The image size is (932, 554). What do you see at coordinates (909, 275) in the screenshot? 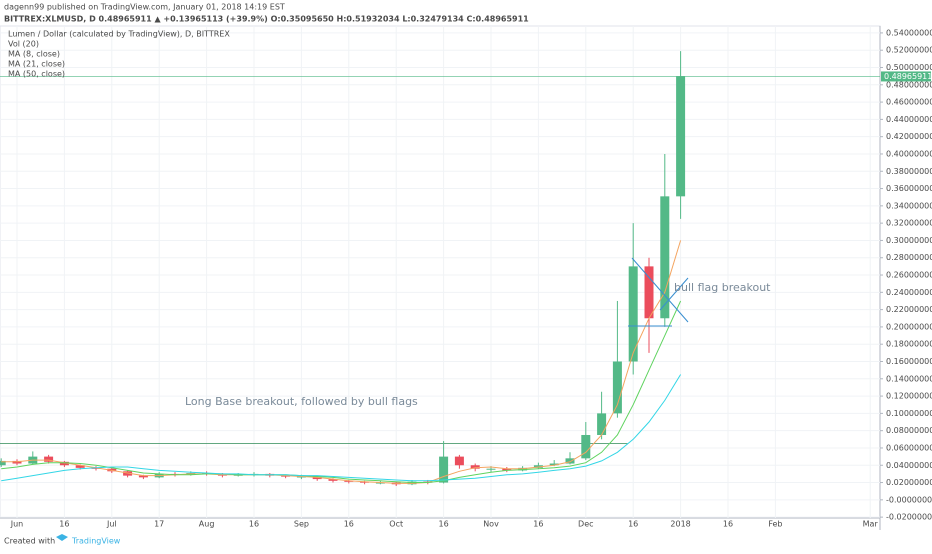
I see `y-tick-label: 0.26000000` at bounding box center [909, 275].